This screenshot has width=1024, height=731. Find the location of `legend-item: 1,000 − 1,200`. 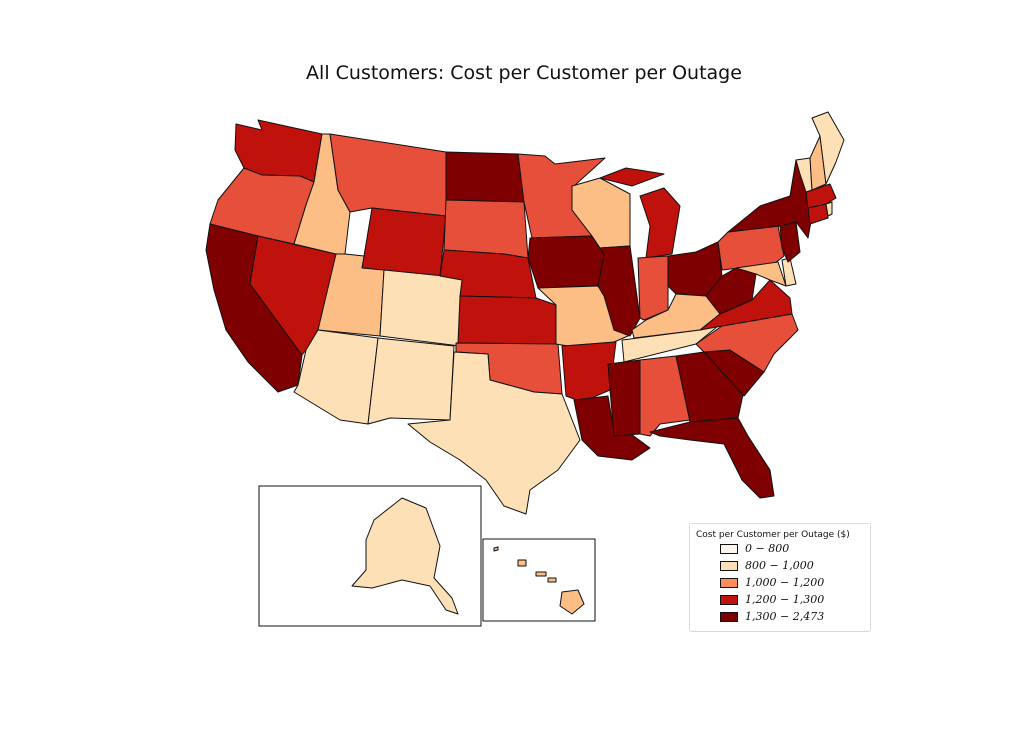

legend-item: 1,000 − 1,200 is located at coordinates (795, 582).